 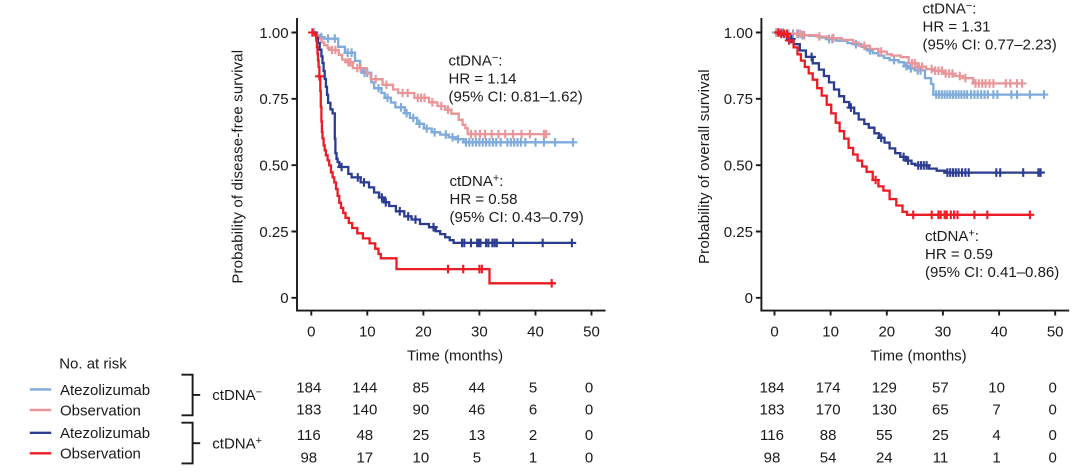 What do you see at coordinates (364, 435) in the screenshot?
I see `svg-text: 48` at bounding box center [364, 435].